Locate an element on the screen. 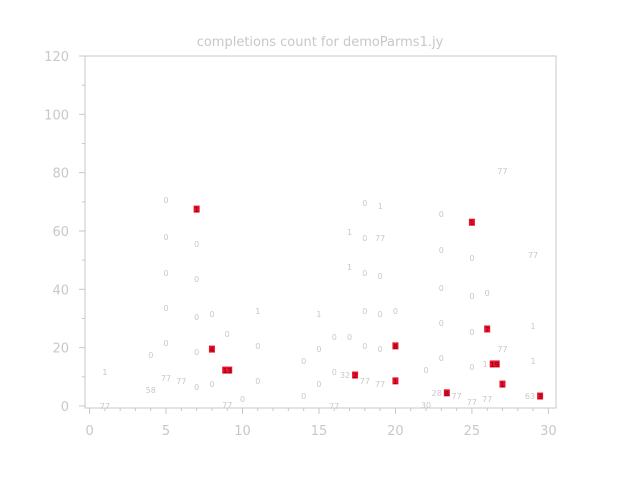 This screenshot has width=640, height=484. y-tick-label: 20 is located at coordinates (60, 349).